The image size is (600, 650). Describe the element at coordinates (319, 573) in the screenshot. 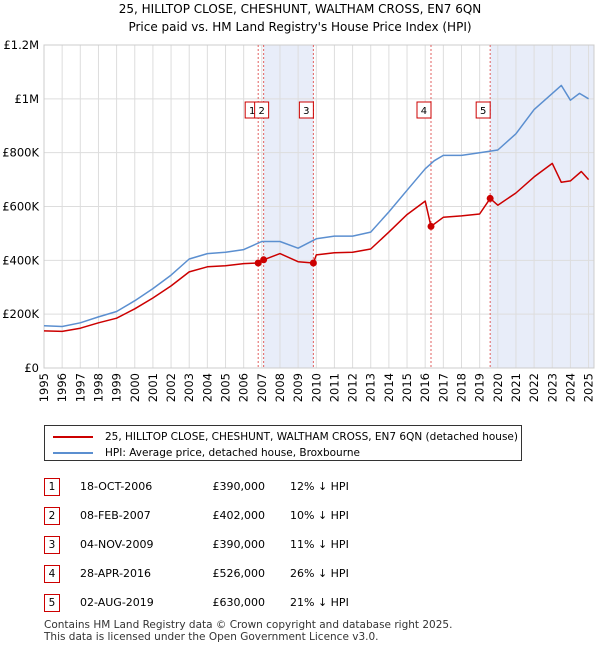

I see `transaction-hpi-diff: 26% ↓ HPI` at that location.